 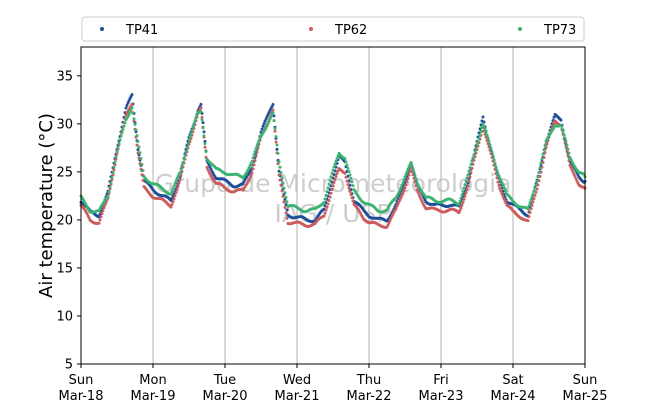 I want to click on x-tick-day: Mon, so click(x=152, y=380).